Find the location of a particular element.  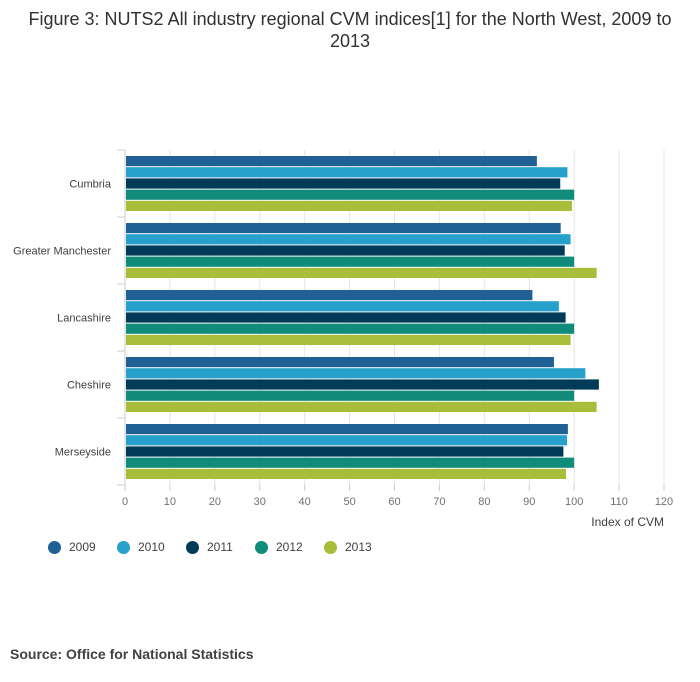

x-tick-label: 100 is located at coordinates (574, 502).